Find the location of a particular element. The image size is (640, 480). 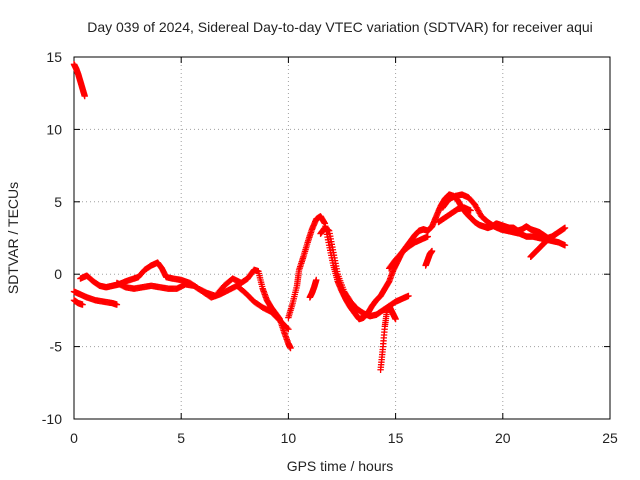

y-tick-label: 10 is located at coordinates (54, 129).